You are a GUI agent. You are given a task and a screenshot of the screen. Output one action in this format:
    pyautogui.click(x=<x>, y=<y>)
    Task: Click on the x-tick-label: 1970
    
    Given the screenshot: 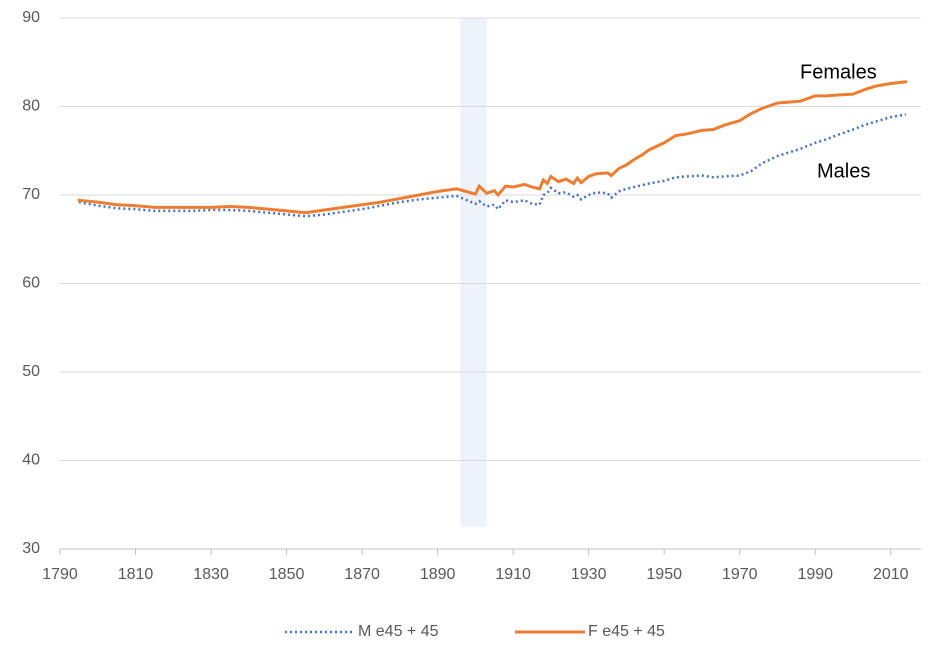 What is the action you would take?
    pyautogui.click(x=740, y=574)
    